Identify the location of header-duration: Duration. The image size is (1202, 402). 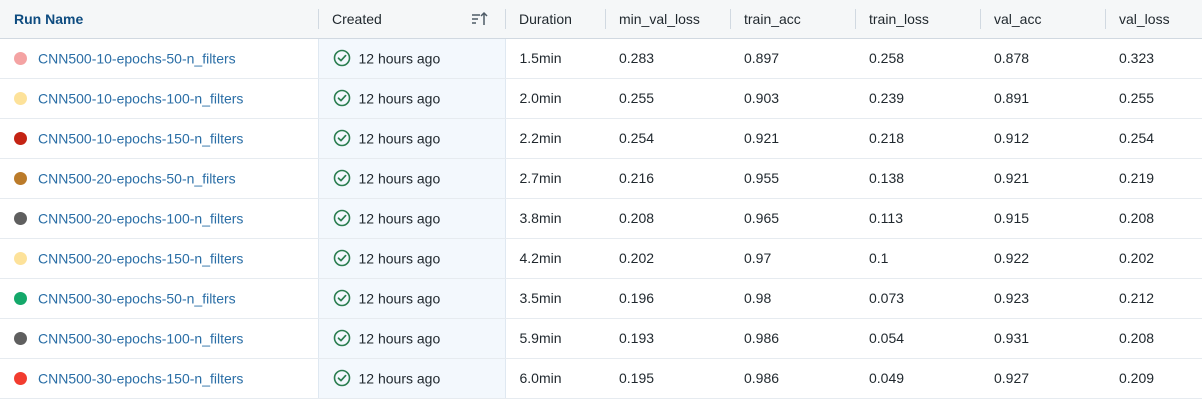
(555, 19).